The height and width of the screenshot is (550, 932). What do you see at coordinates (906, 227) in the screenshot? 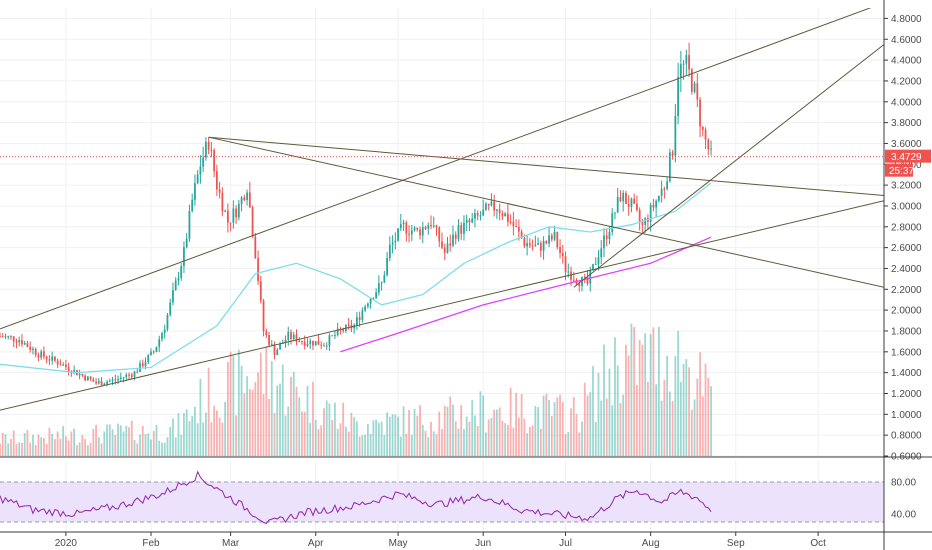
I see `price-tick-label: 2.8000` at bounding box center [906, 227].